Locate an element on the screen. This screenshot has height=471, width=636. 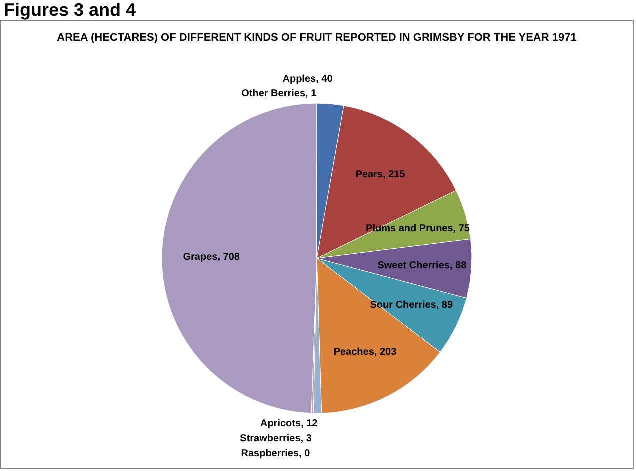
data-label: , 88 is located at coordinates (459, 266).